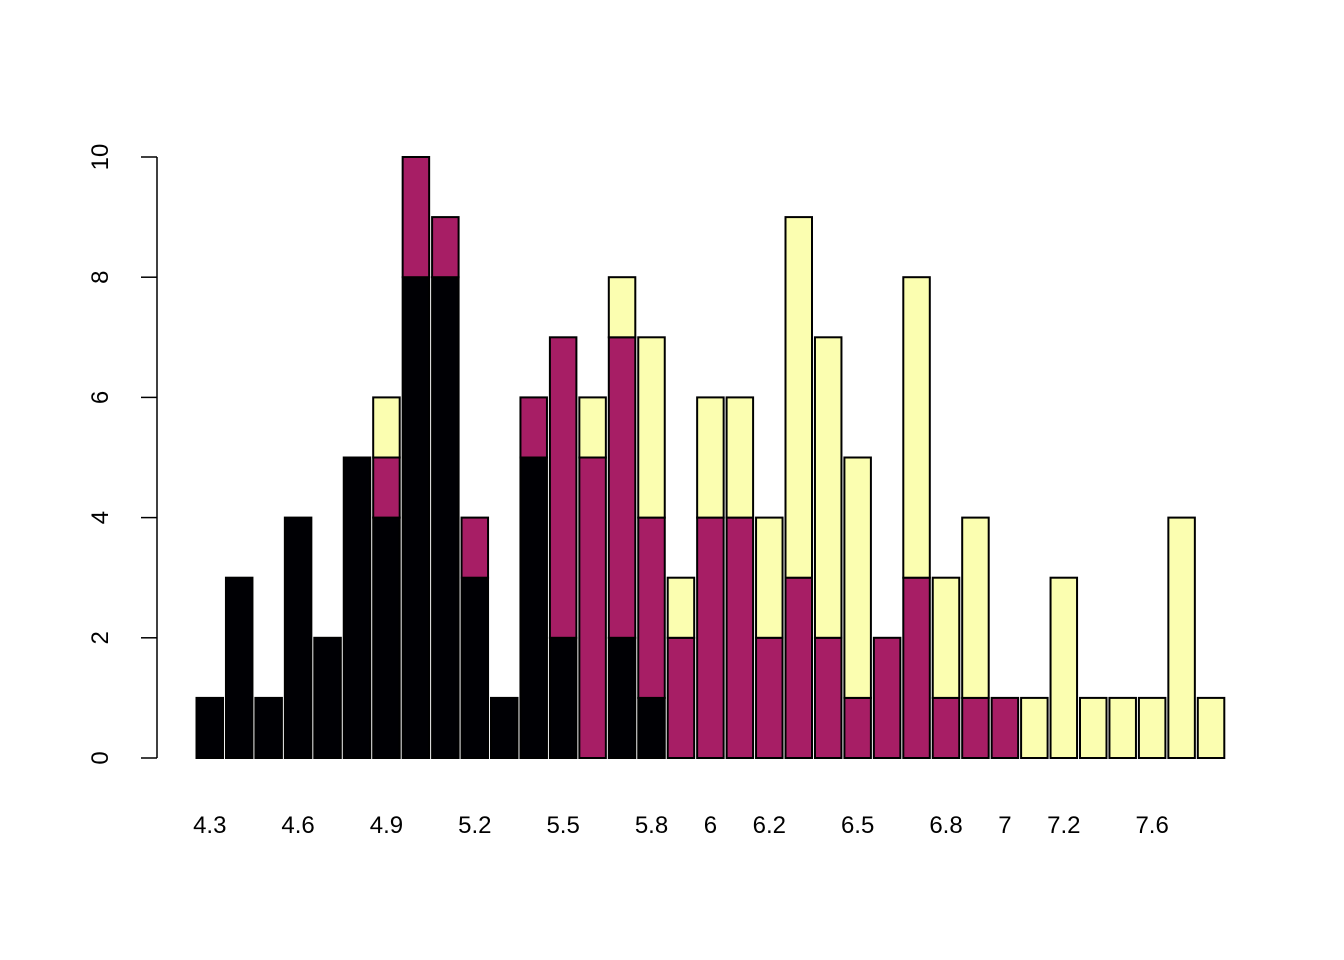  What do you see at coordinates (857, 825) in the screenshot?
I see `x-tick-label: 6.5` at bounding box center [857, 825].